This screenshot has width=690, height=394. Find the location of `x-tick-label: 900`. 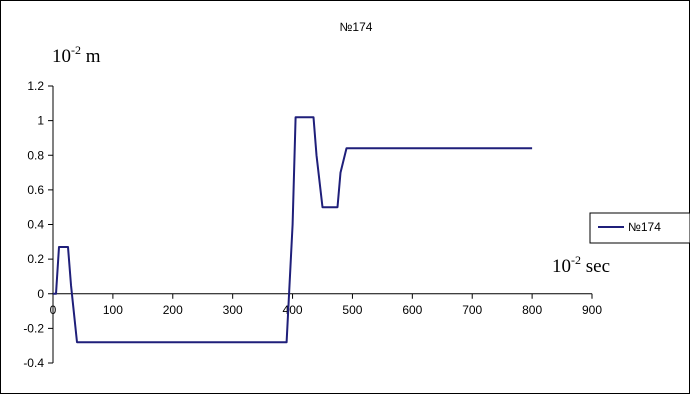

x-tick-label: 900 is located at coordinates (592, 310).